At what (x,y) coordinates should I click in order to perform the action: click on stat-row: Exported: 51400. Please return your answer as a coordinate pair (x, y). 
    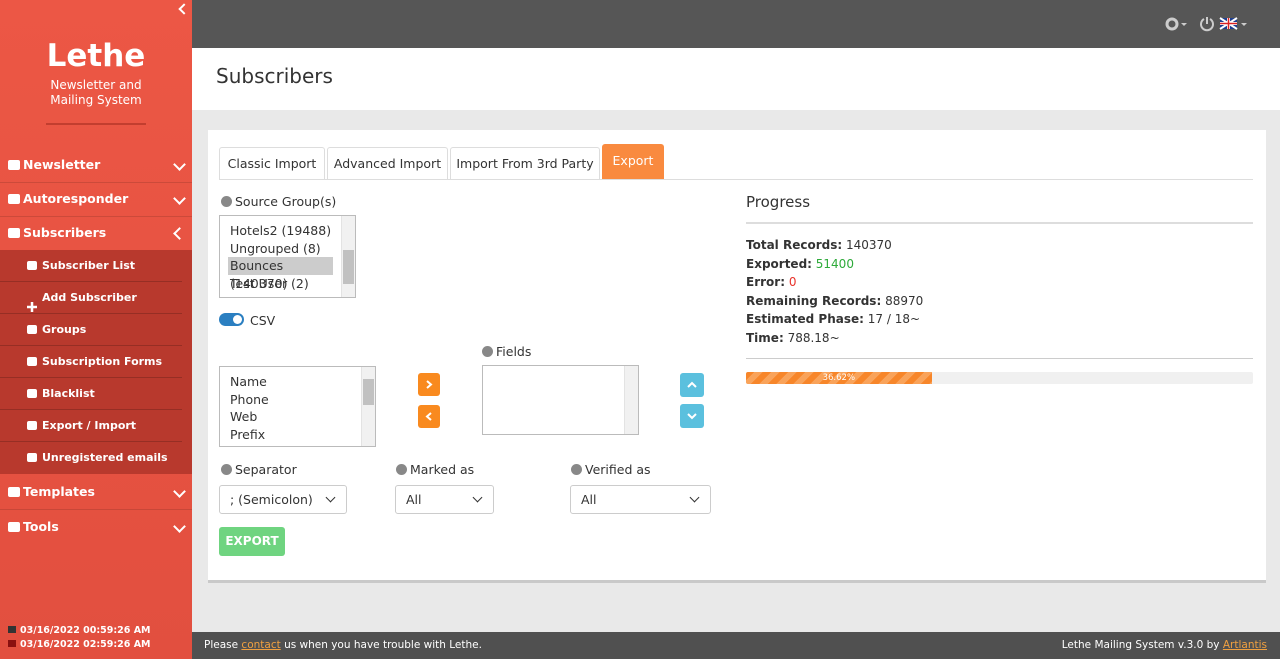
    Looking at the image, I should click on (800, 264).